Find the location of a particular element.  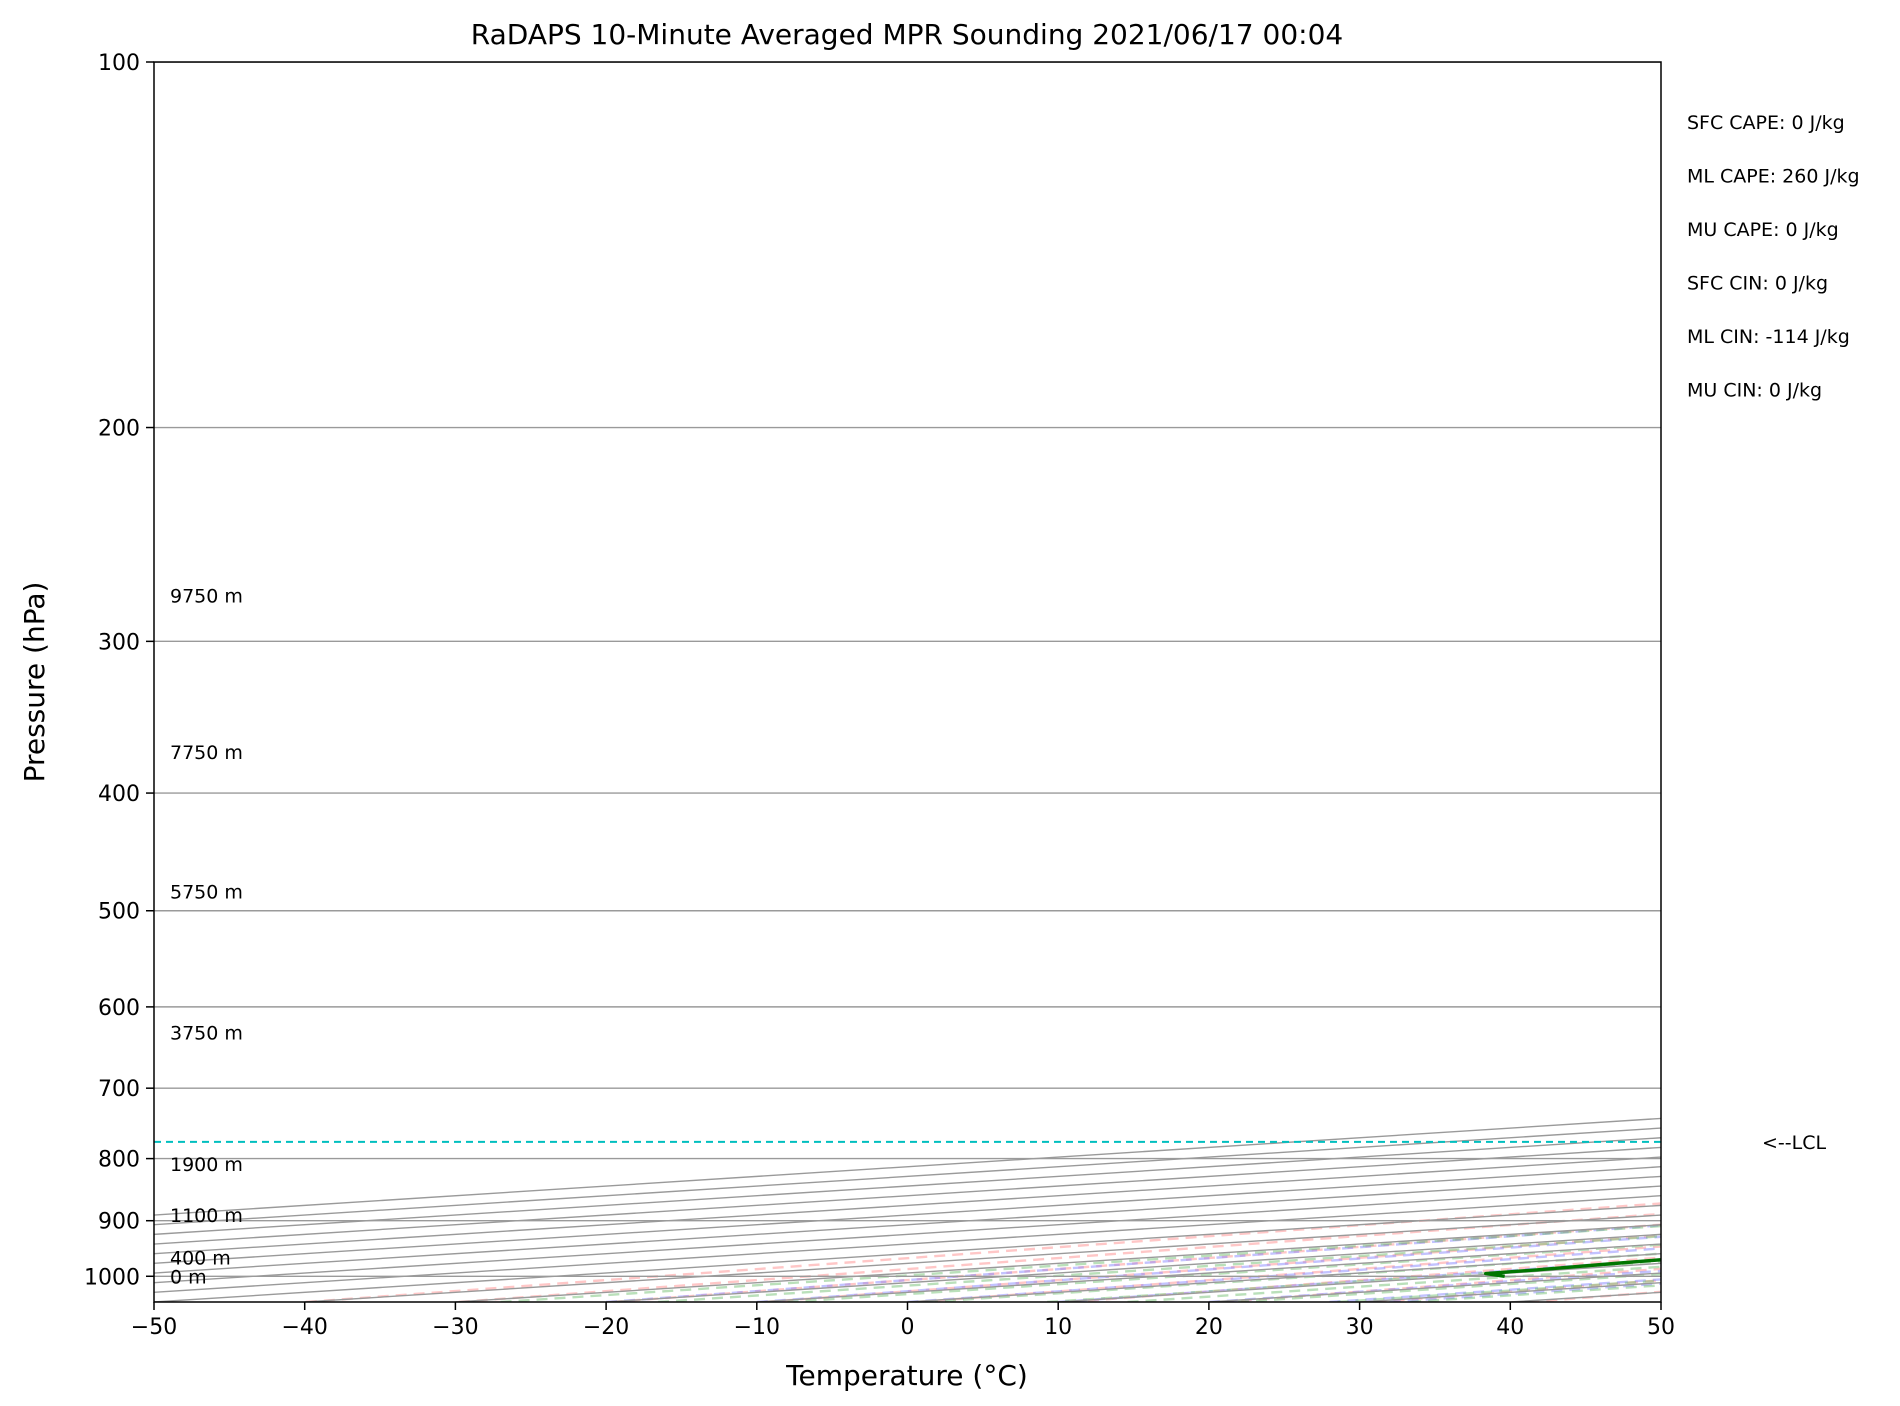

height-label: 7750 m is located at coordinates (206, 753).